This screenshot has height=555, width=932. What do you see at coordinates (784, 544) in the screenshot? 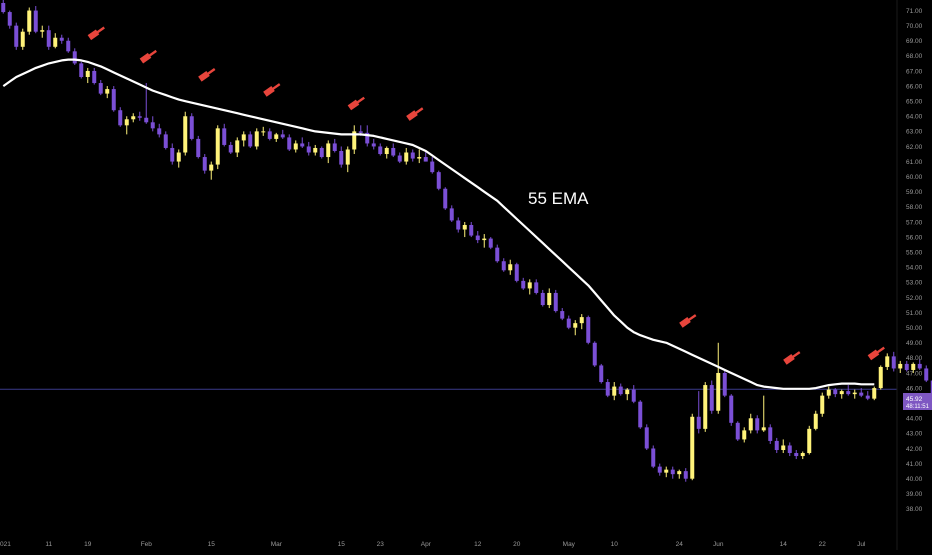
I see `x-tick-label: 14` at bounding box center [784, 544].